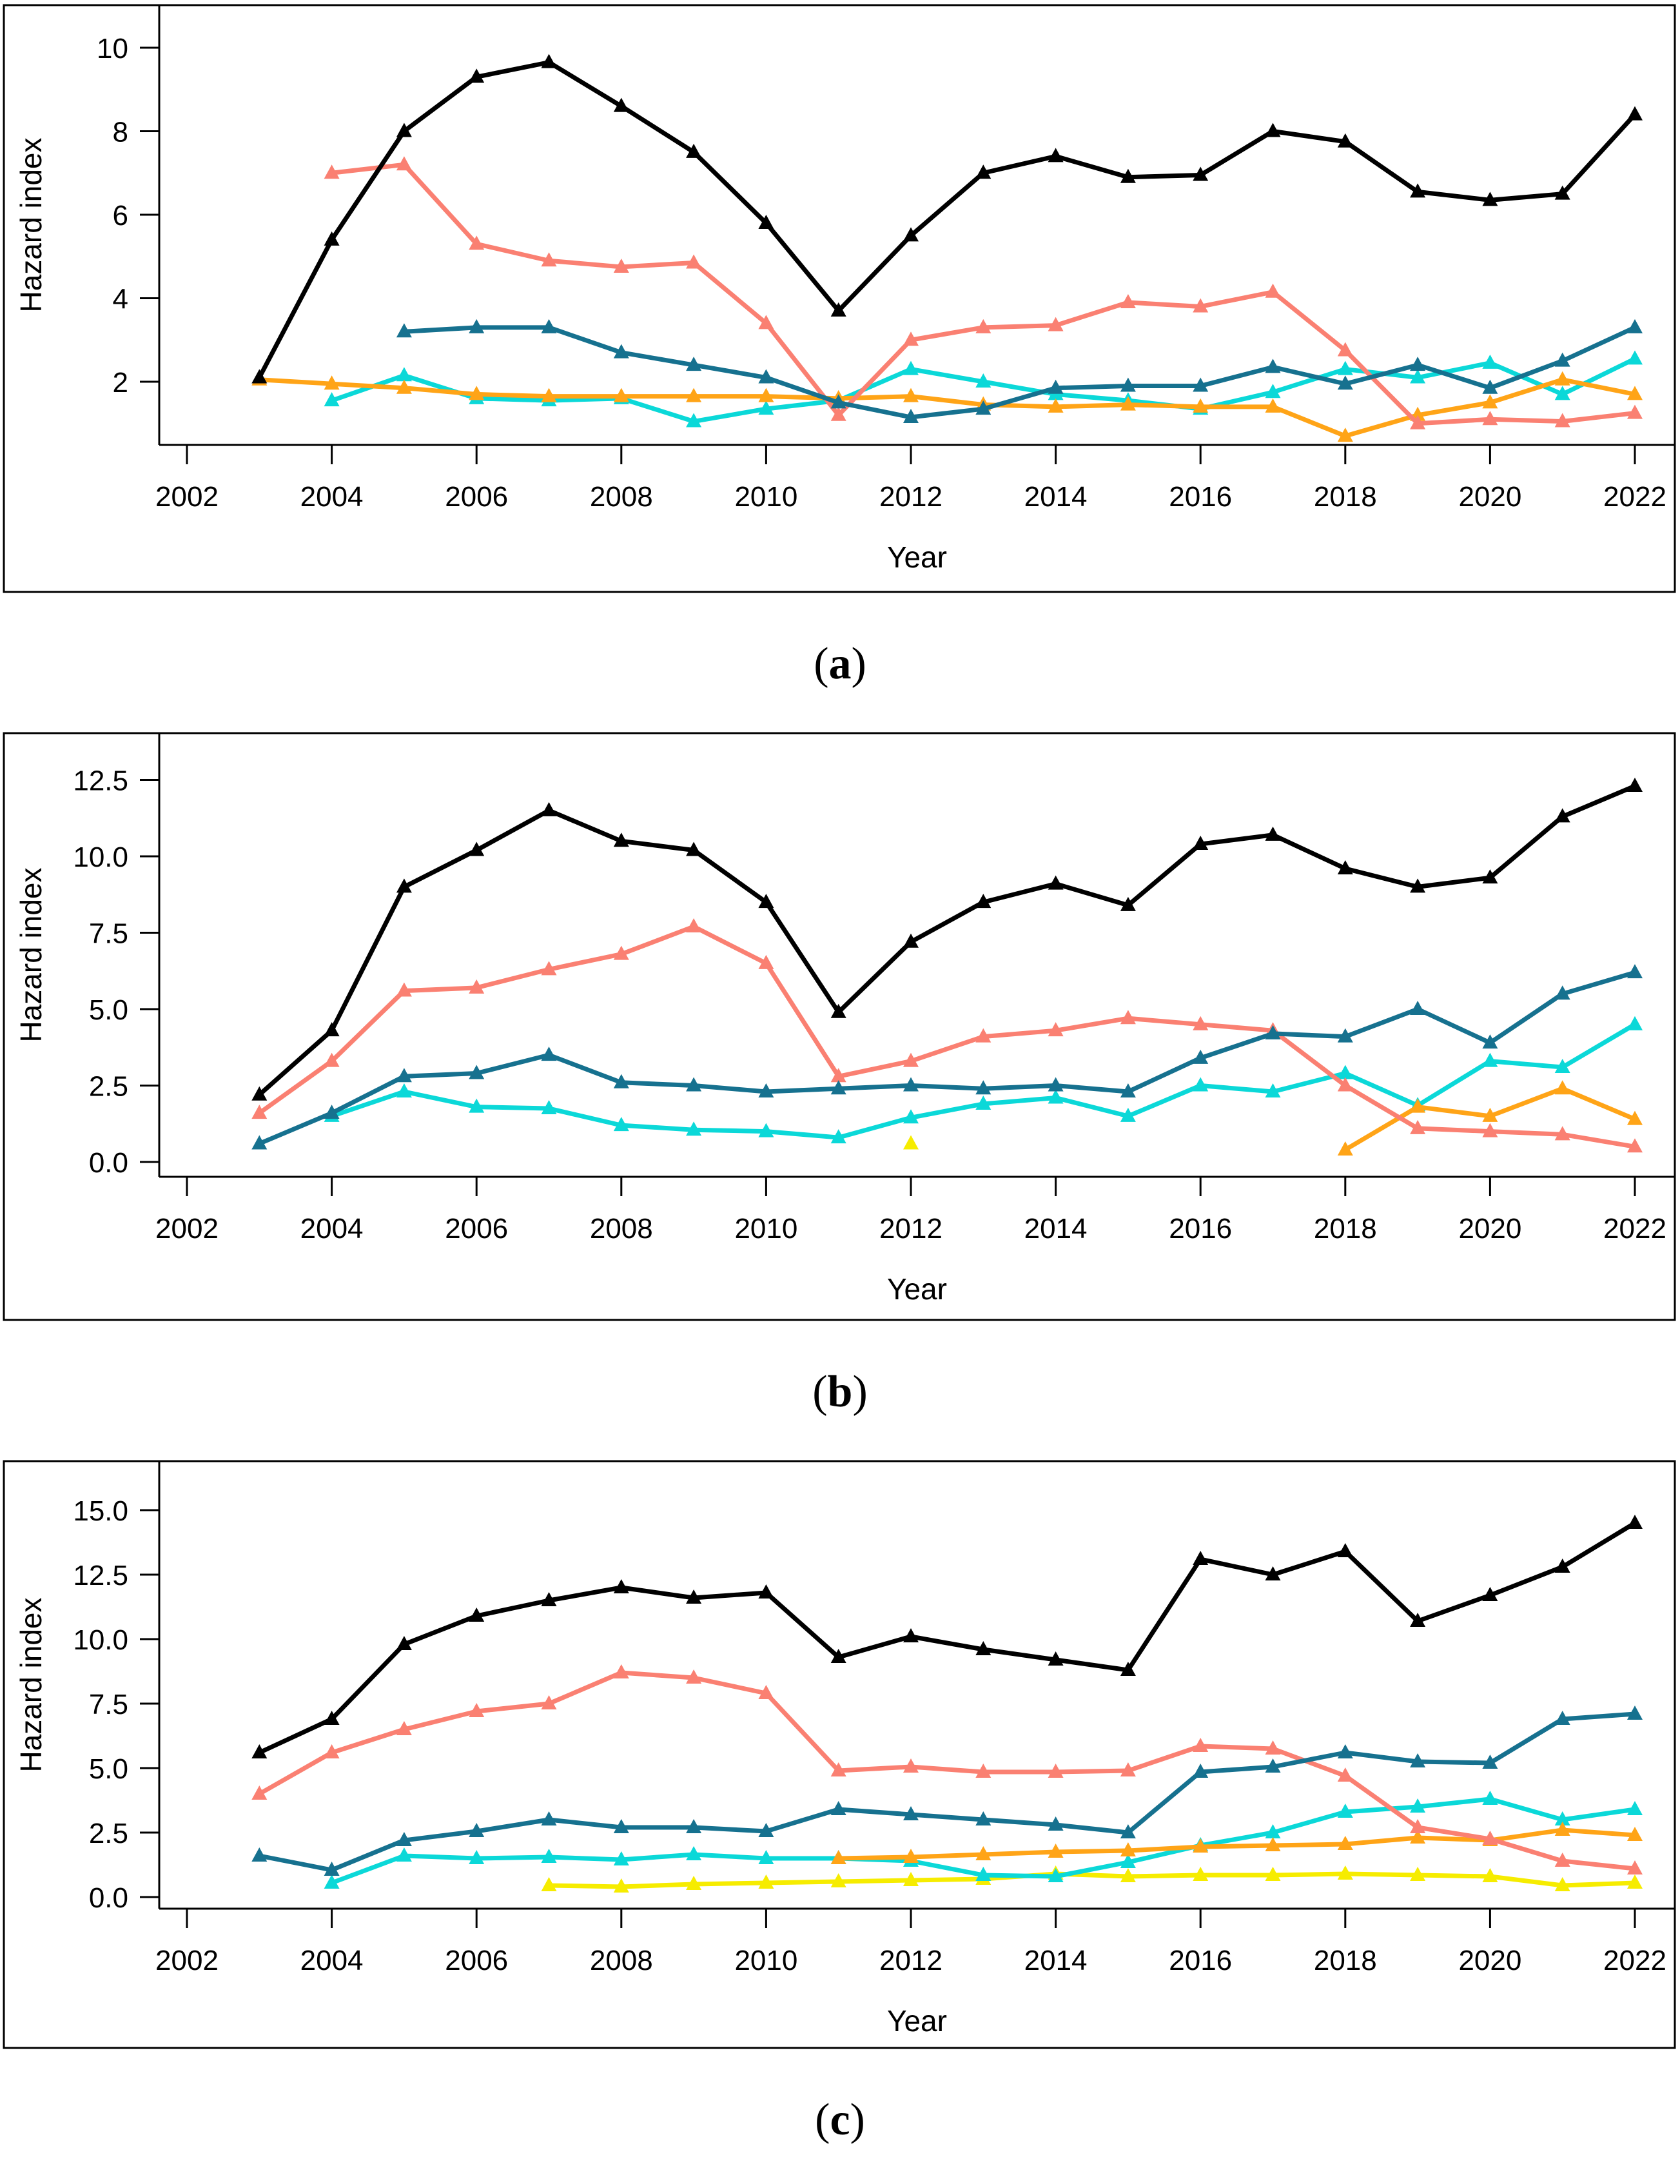  I want to click on y-tick-label: 7.5, so click(108, 1704).